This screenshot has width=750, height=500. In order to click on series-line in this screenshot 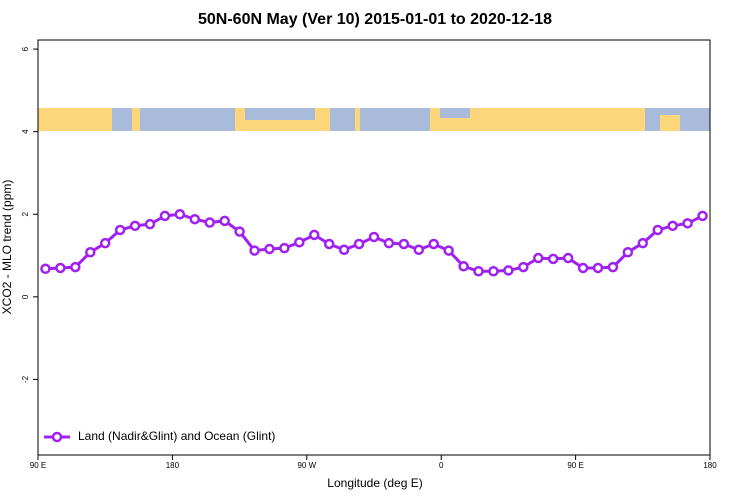, I will do `click(374, 242)`.